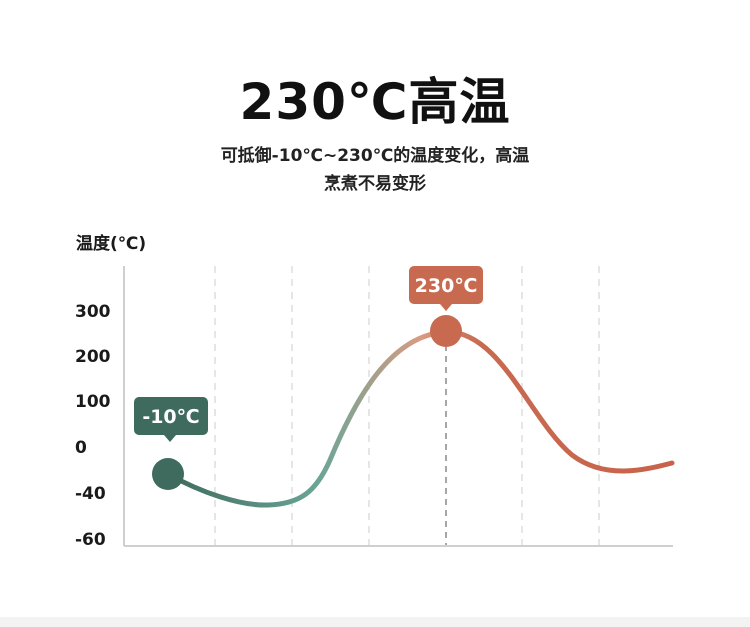  Describe the element at coordinates (375, 102) in the screenshot. I see `page-title: 230℃高温` at that location.